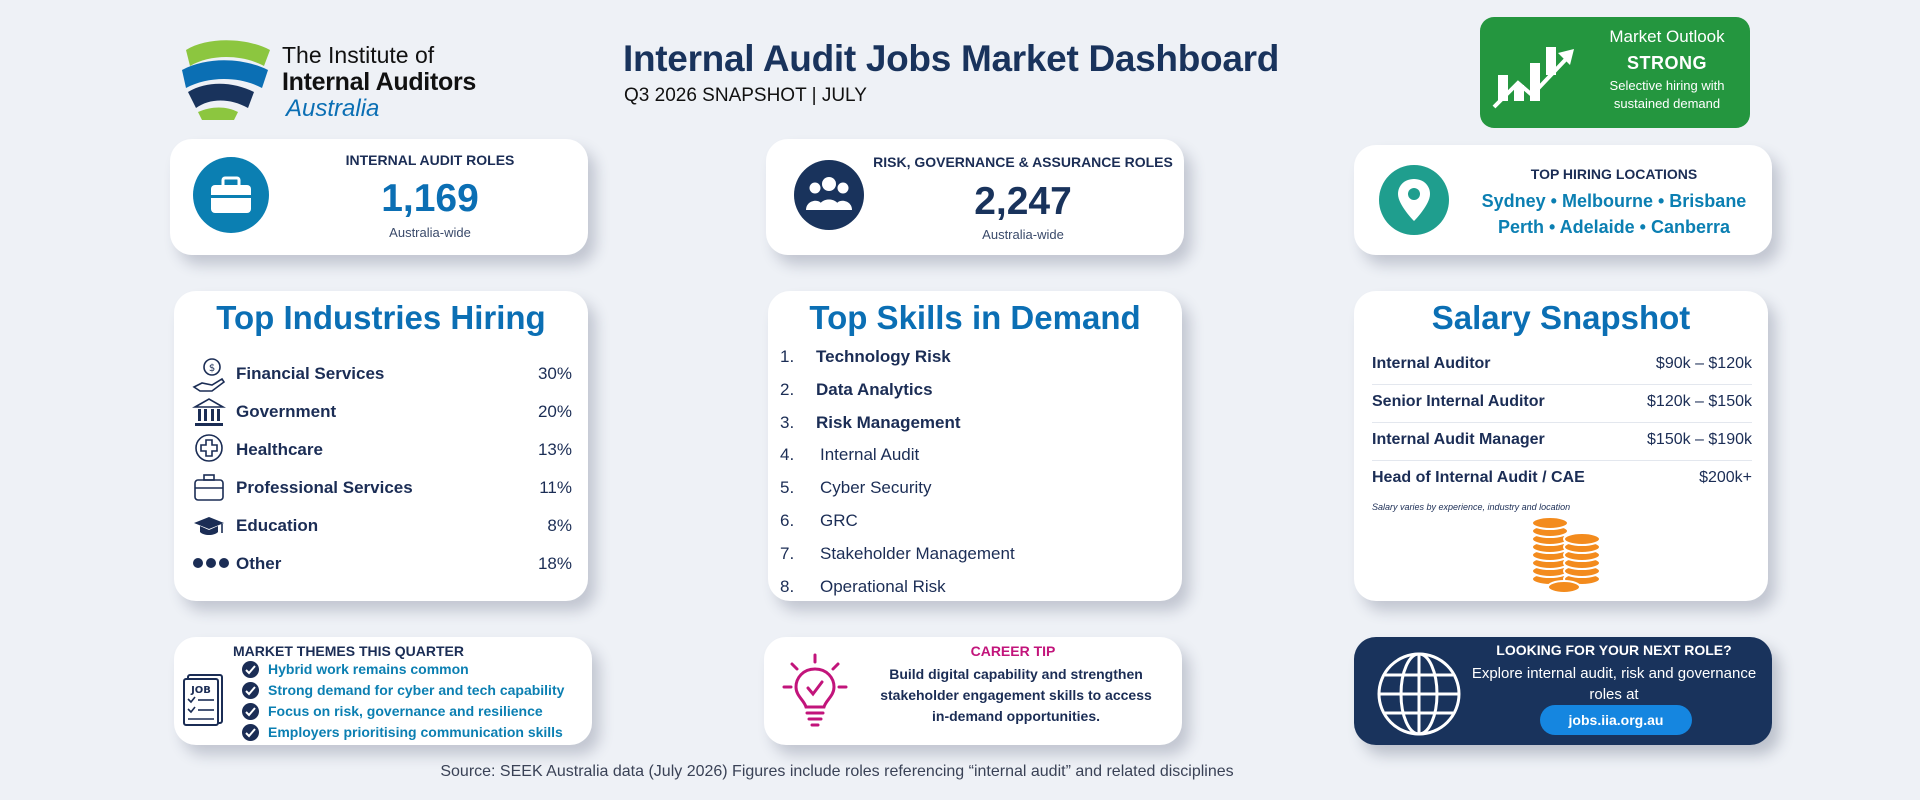 The image size is (1920, 800). What do you see at coordinates (975, 317) in the screenshot?
I see `skills-title: Top Skills in Demand` at bounding box center [975, 317].